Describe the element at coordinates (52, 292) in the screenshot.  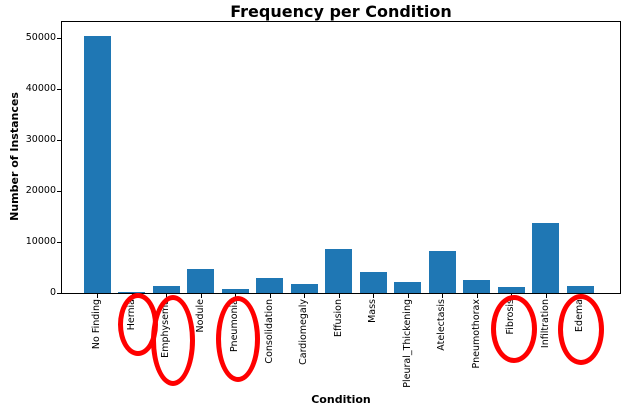
I see `y-tick-label: 0` at that location.